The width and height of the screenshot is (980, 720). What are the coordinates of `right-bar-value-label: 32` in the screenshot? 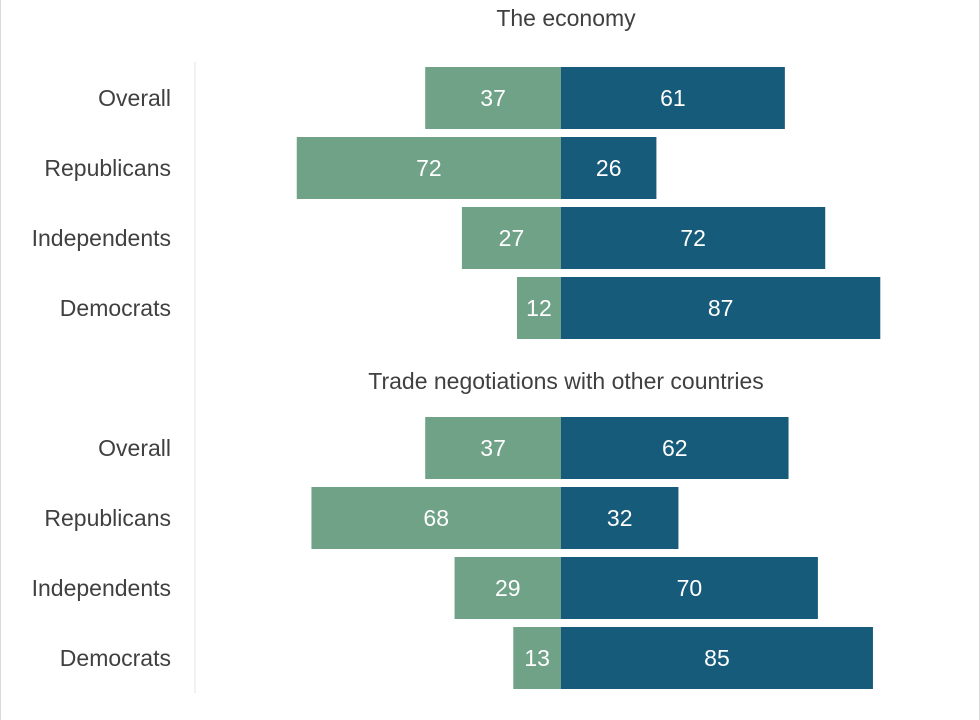 It's located at (620, 518).